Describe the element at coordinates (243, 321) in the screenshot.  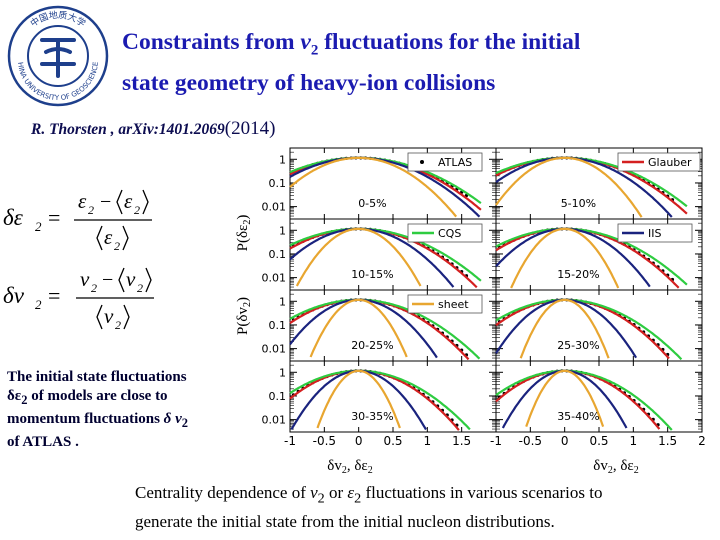
I see `ylabel-bottom: P(δv` at that location.